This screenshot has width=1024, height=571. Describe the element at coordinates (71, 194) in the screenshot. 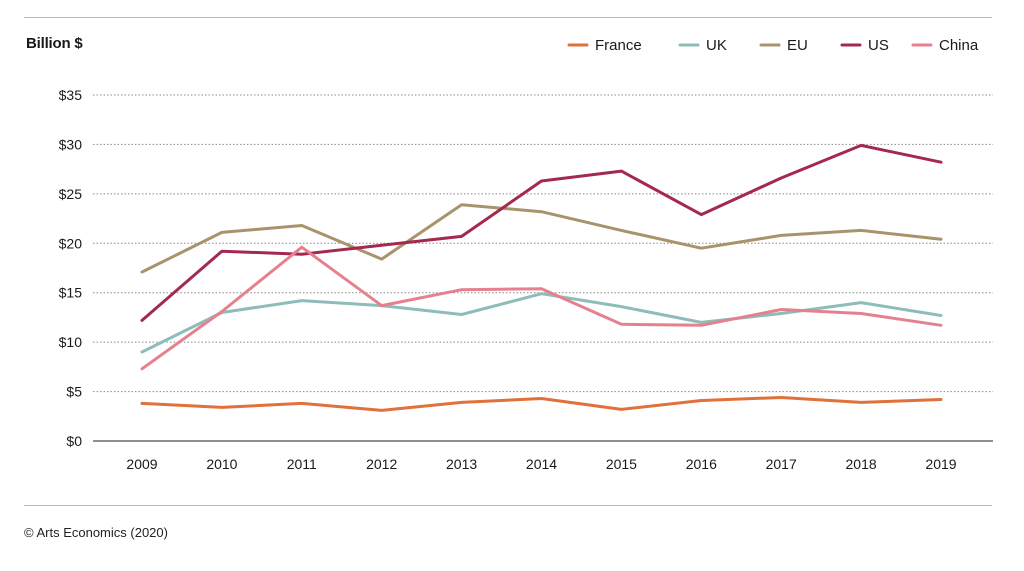

I see `y-tick-label: $25` at that location.